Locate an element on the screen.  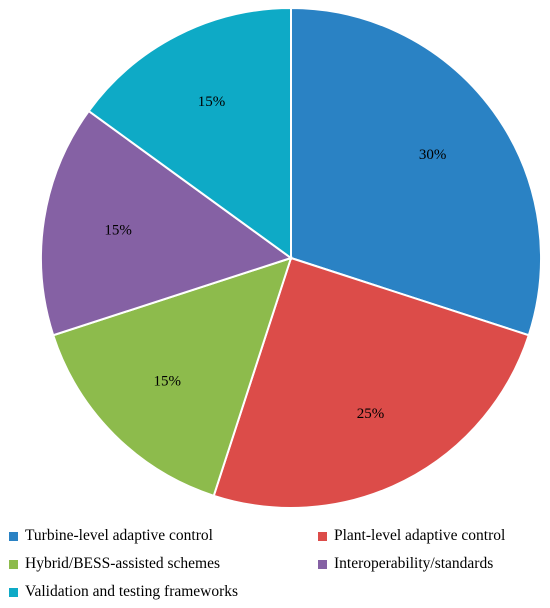
legend-item-validation: Validation and testing frameworks is located at coordinates (123, 592).